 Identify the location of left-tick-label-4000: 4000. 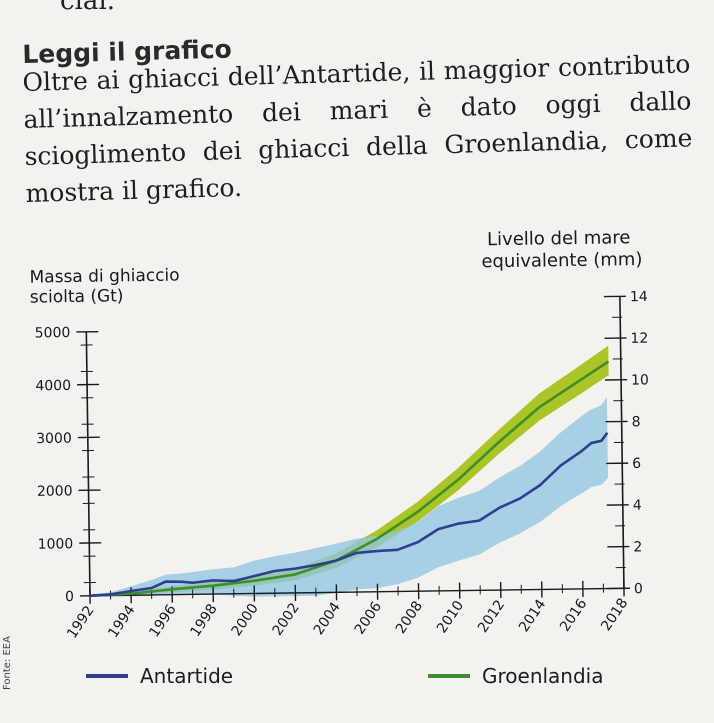
(53, 386).